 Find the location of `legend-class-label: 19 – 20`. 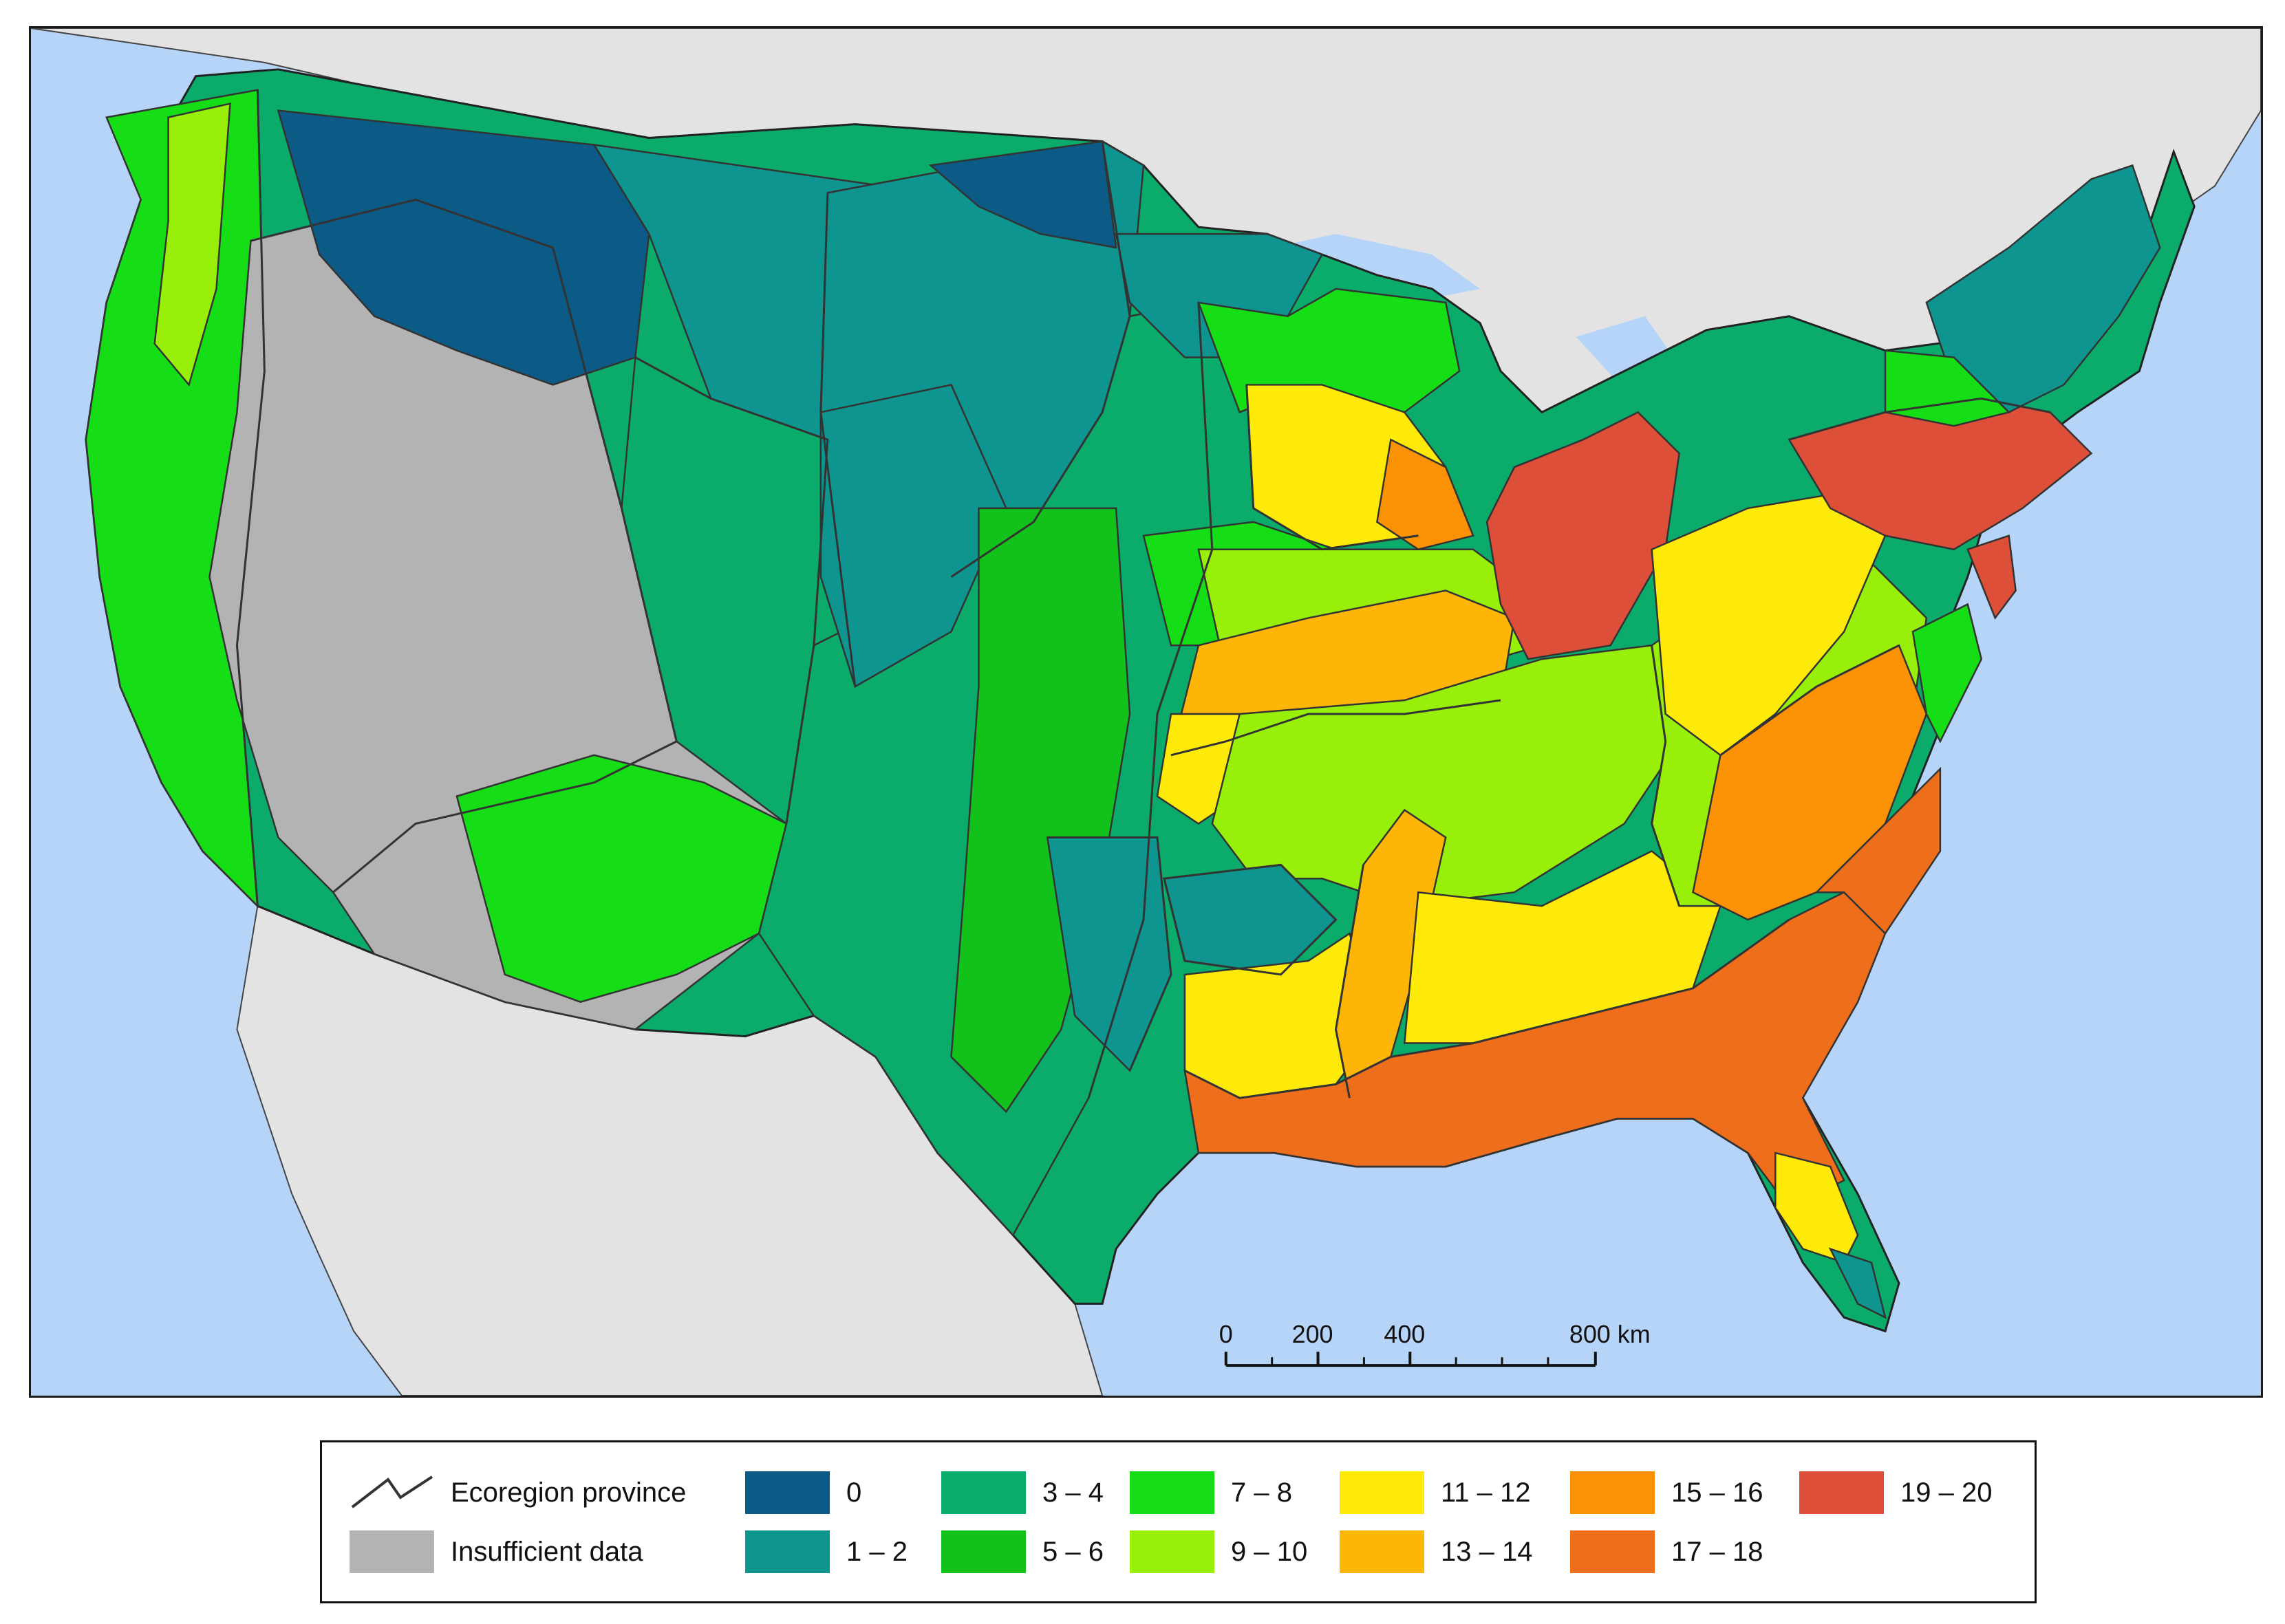

legend-class-label: 19 – 20 is located at coordinates (1946, 1492).